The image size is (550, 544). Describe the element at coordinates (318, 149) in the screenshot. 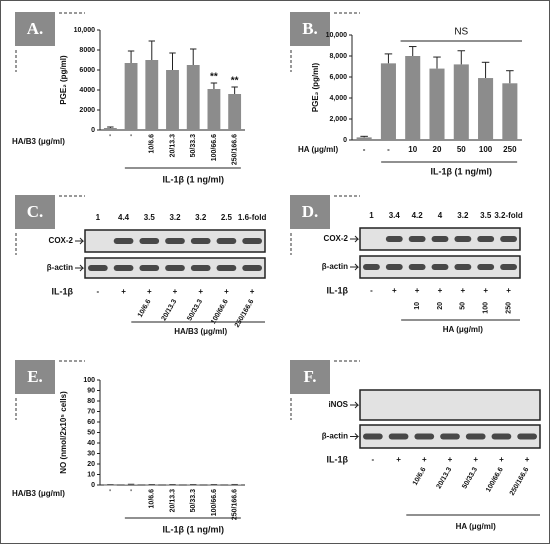

I see `group-label: HA (μg/ml)` at that location.